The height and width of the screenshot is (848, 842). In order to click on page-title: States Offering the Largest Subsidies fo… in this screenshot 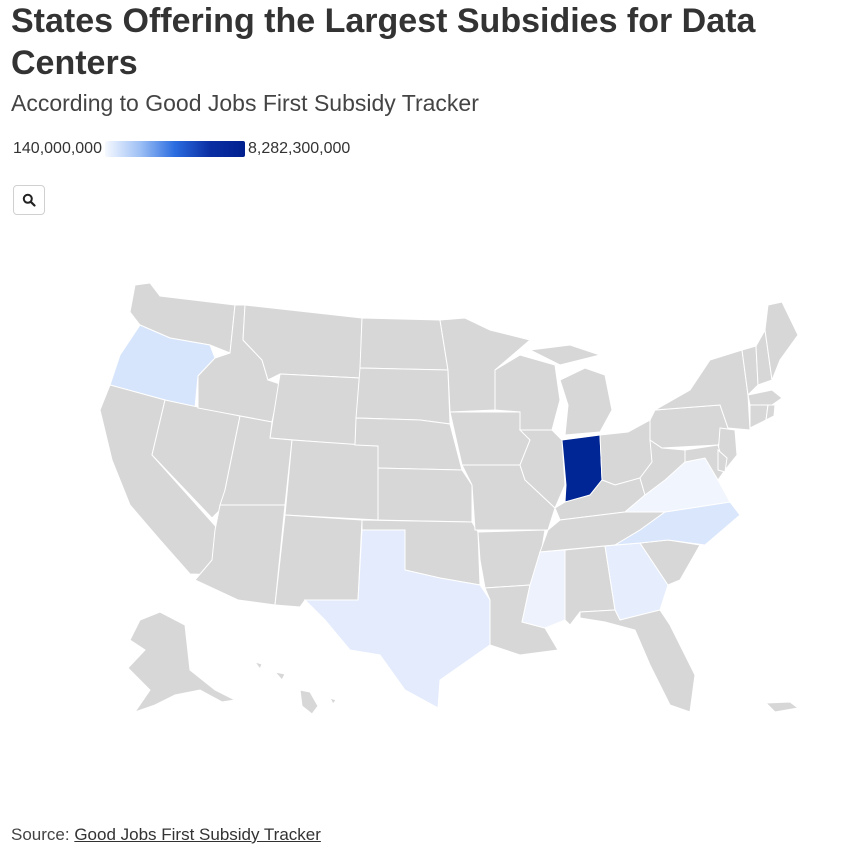, I will do `click(383, 42)`.